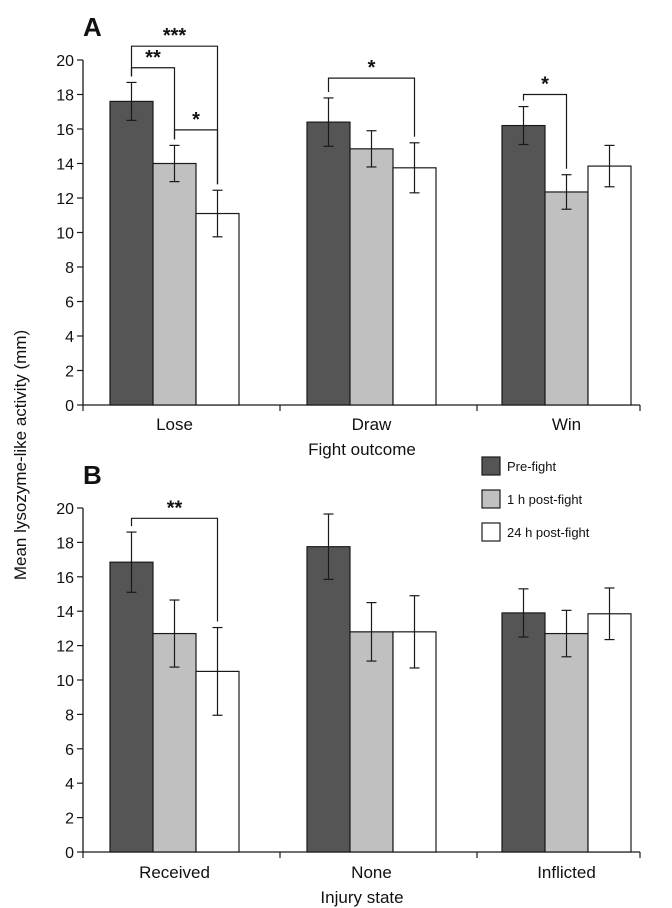  I want to click on x-category-label: Win, so click(566, 424).